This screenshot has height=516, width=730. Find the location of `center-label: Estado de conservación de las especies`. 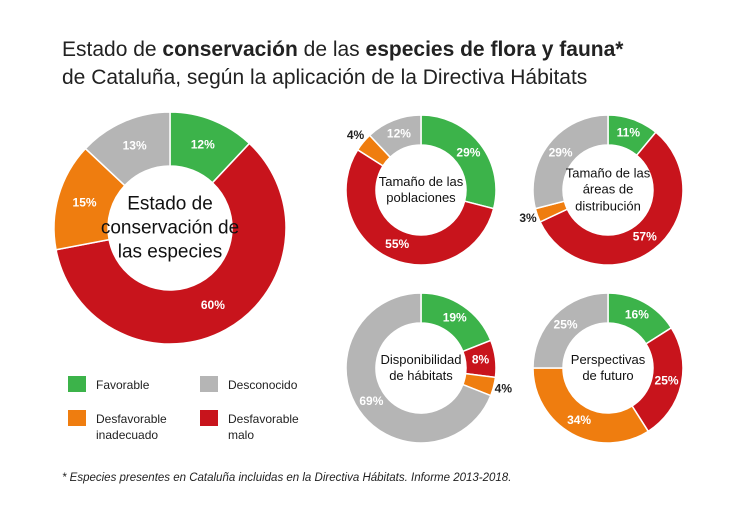

center-label: Estado de conservación de las especies is located at coordinates (170, 227).